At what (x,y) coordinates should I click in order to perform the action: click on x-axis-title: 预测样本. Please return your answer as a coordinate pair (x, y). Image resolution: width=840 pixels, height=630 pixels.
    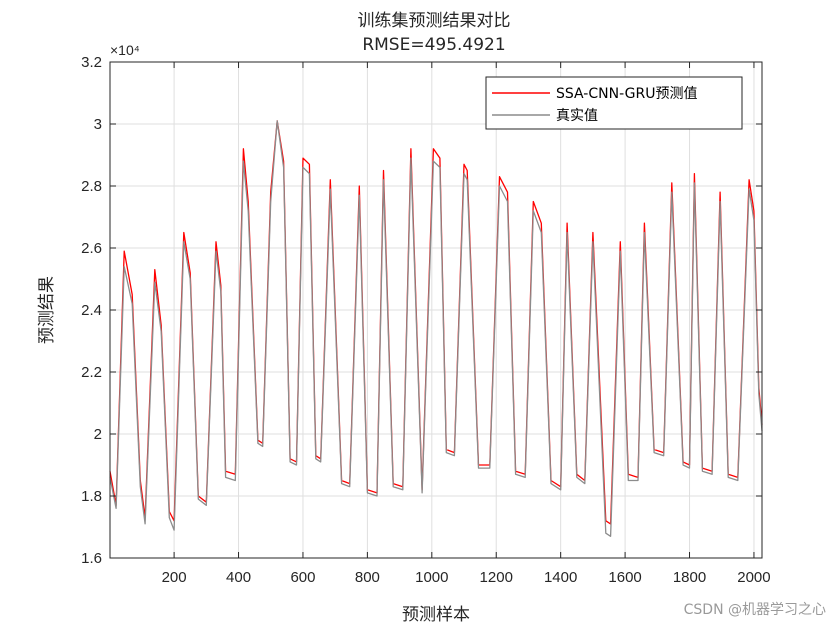
    Looking at the image, I should click on (436, 615).